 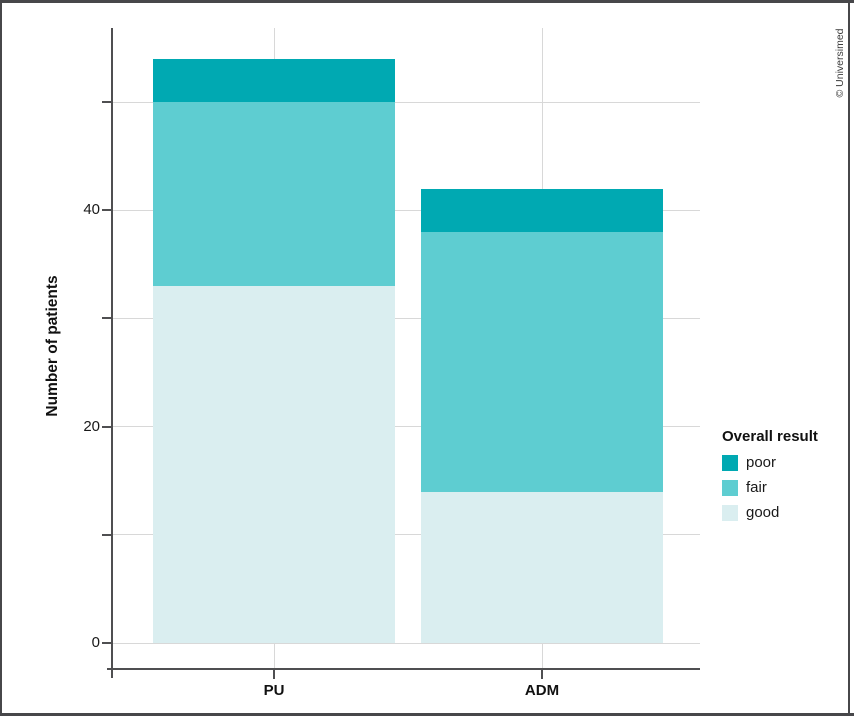 What do you see at coordinates (542, 567) in the screenshot?
I see `bar-segment-adm-good` at bounding box center [542, 567].